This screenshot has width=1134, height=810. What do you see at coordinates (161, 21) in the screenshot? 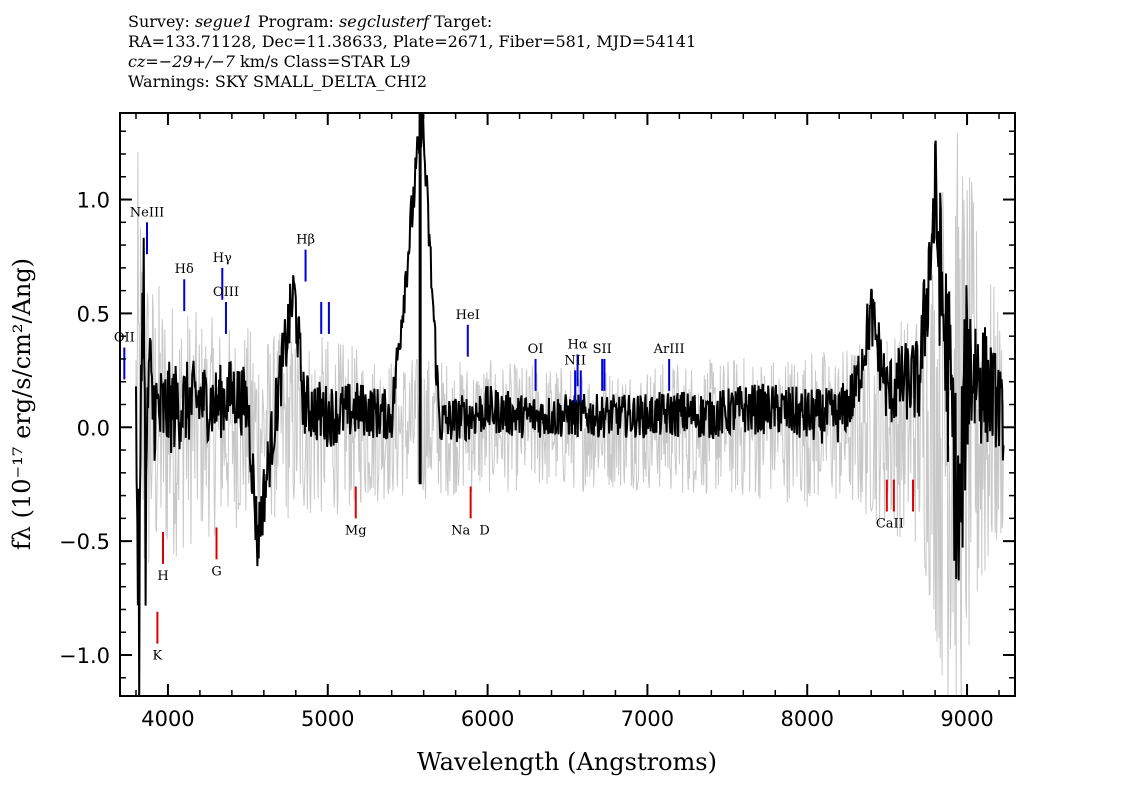
I see `survey-prefix: Survey:` at bounding box center [161, 21].